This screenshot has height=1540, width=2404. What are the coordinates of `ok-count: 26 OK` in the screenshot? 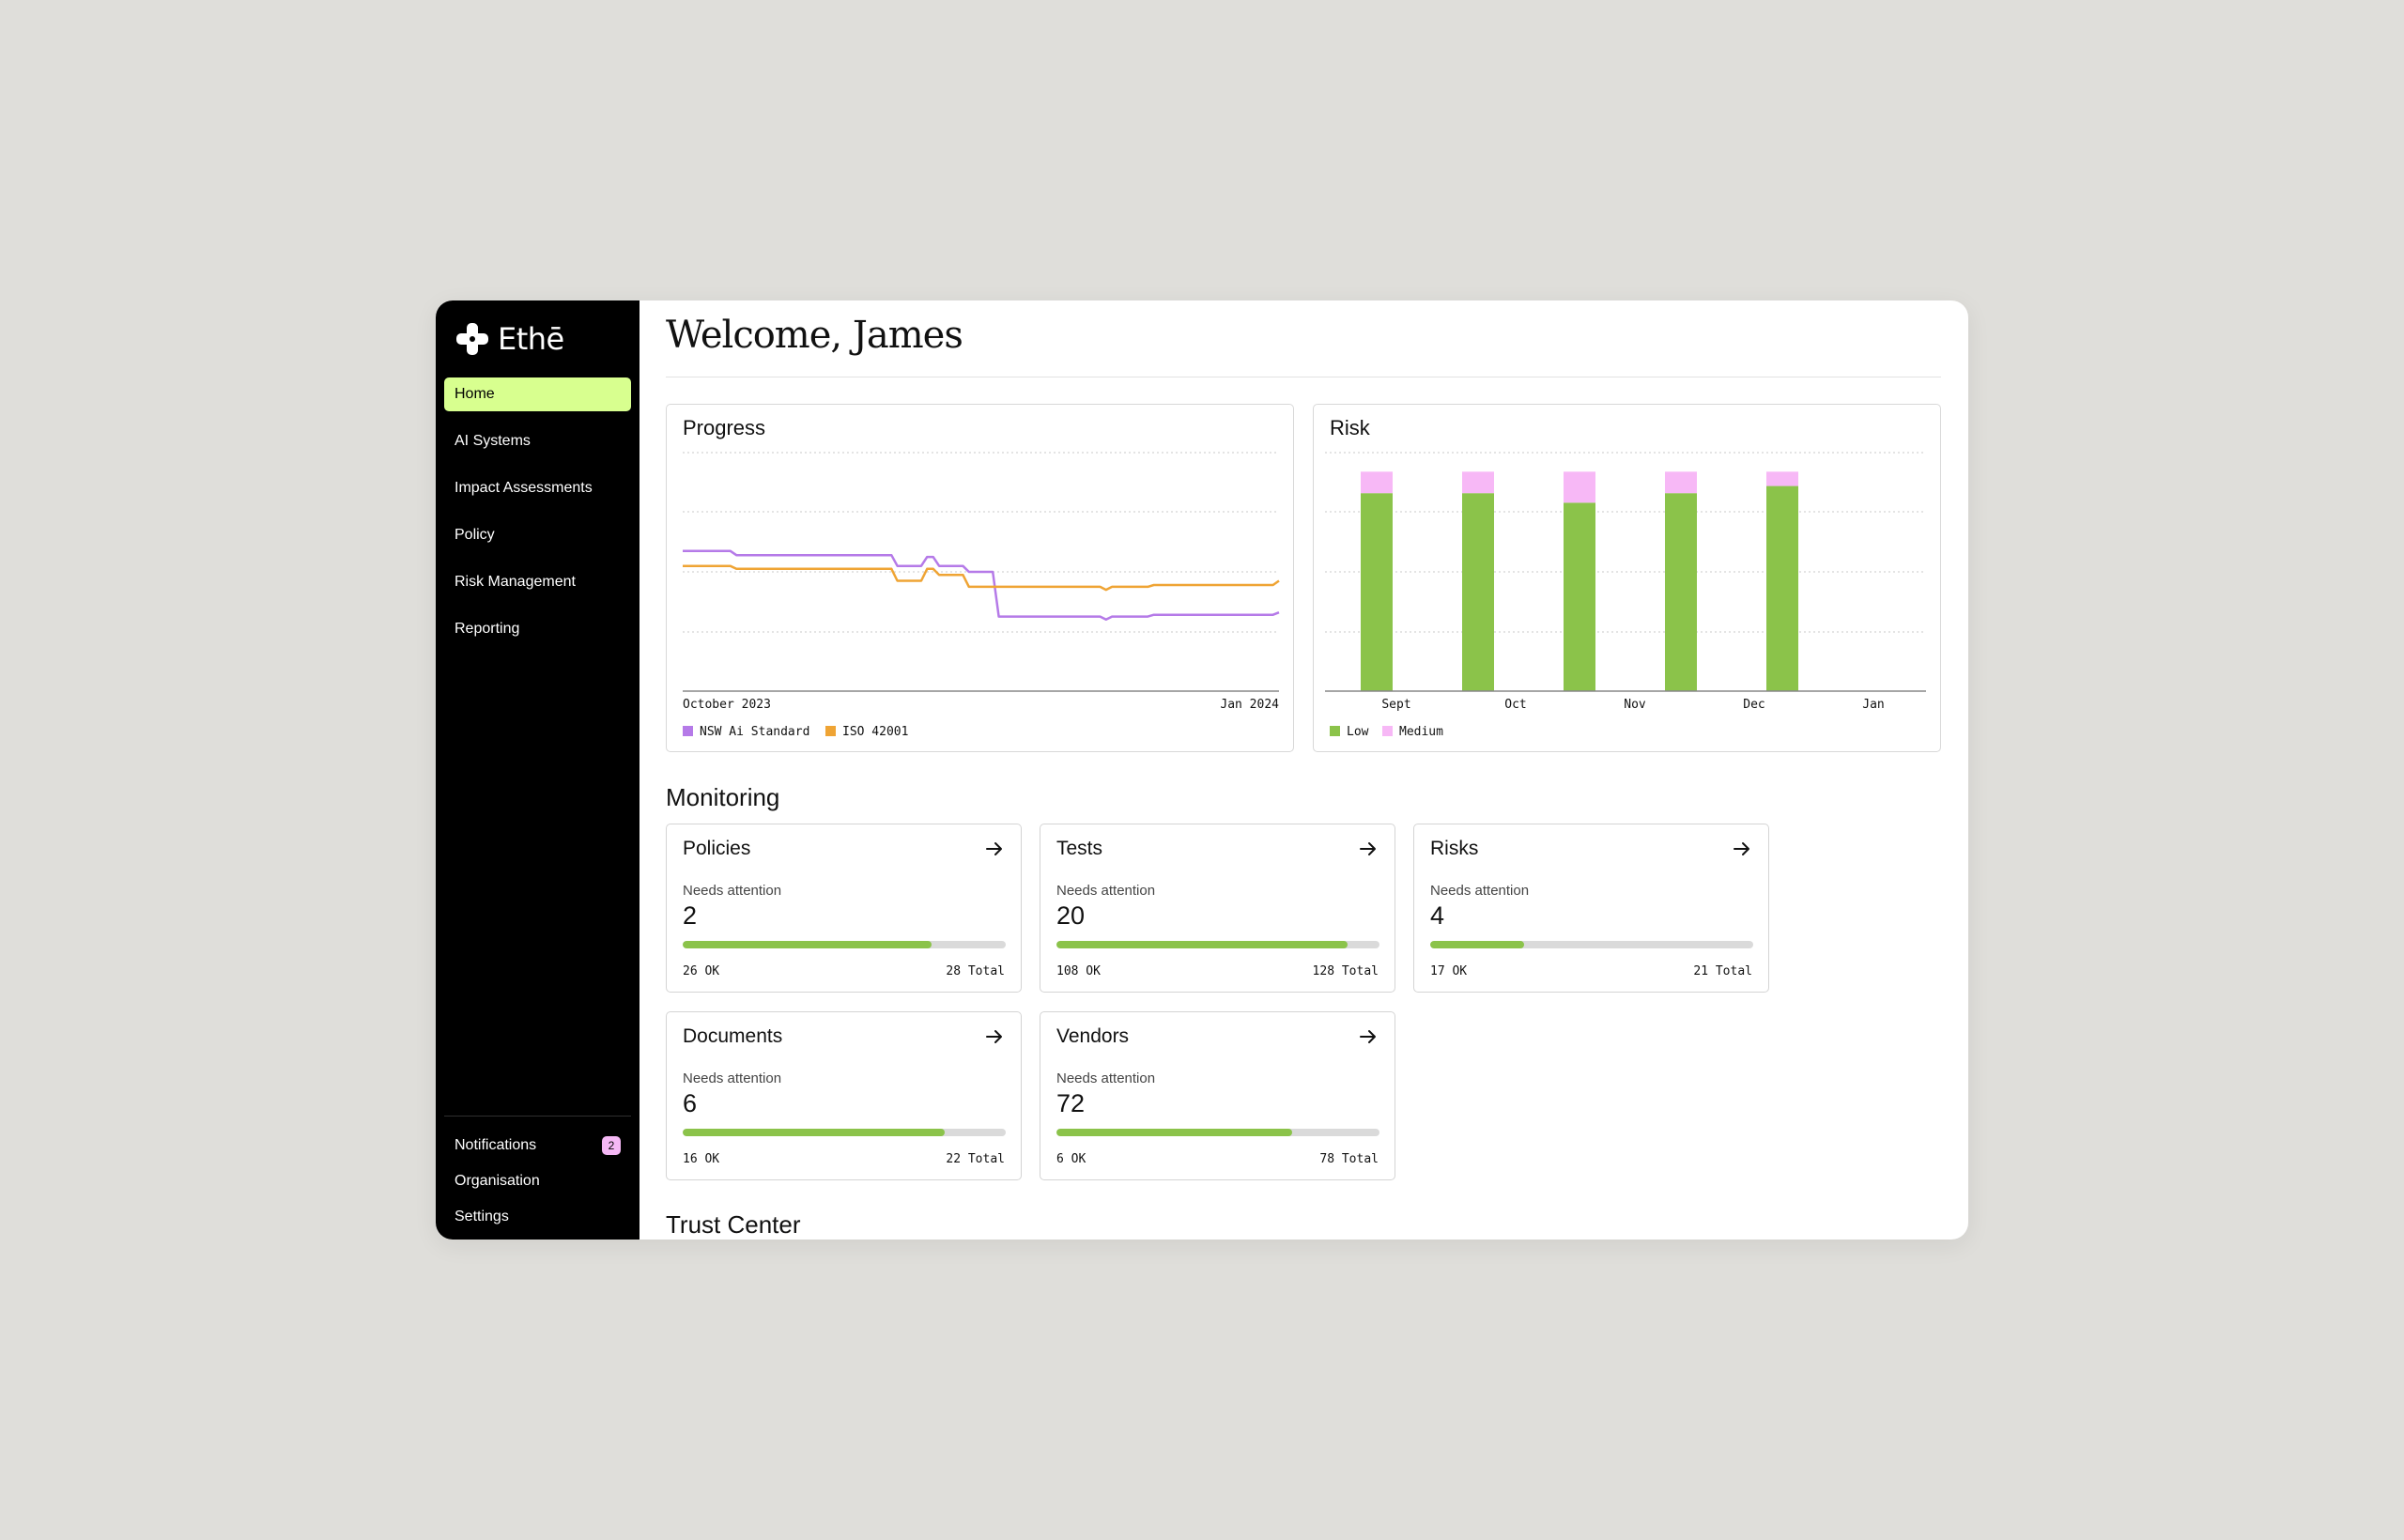 It's located at (701, 971).